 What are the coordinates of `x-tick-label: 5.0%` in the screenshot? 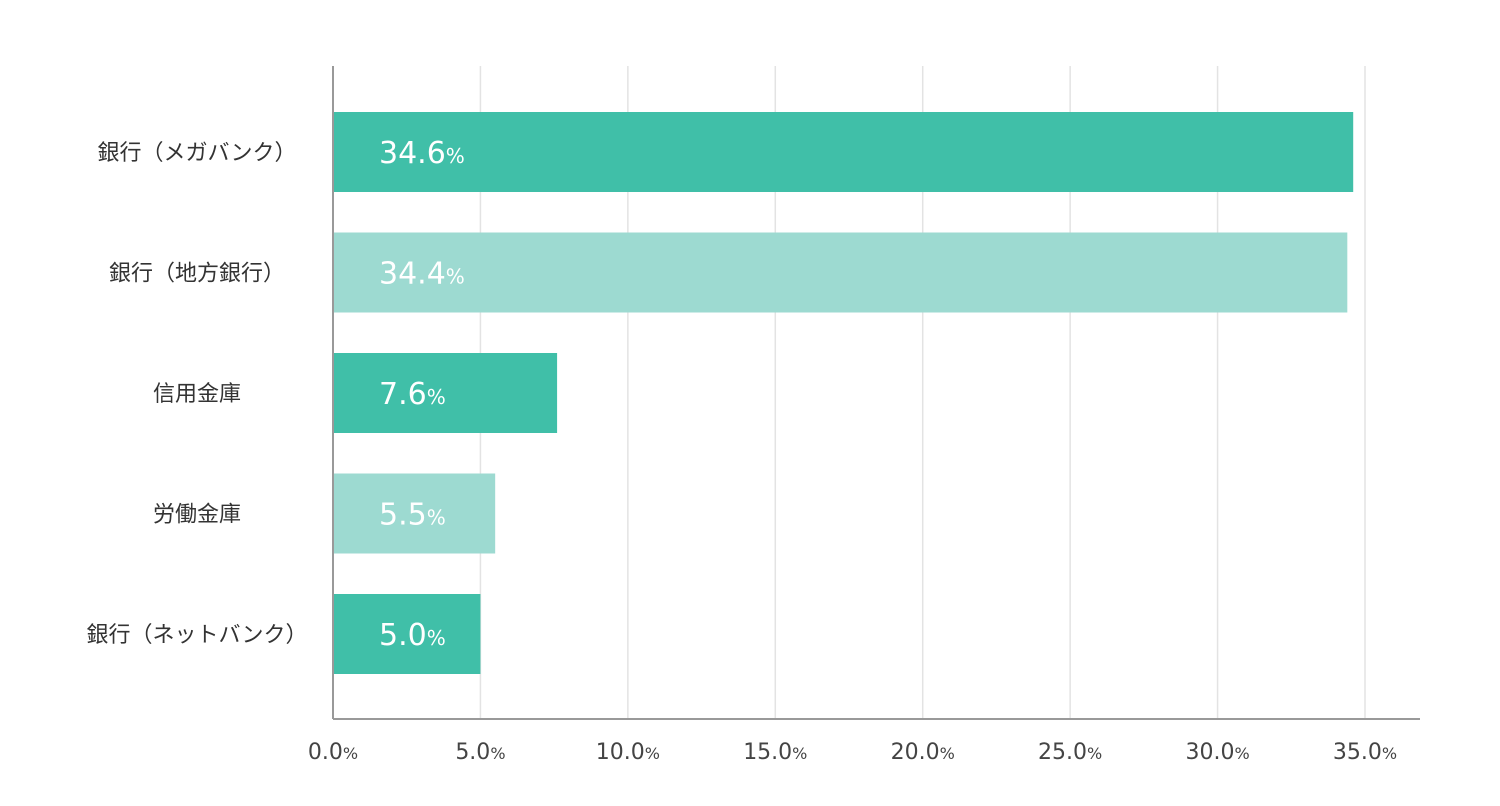 It's located at (480, 752).